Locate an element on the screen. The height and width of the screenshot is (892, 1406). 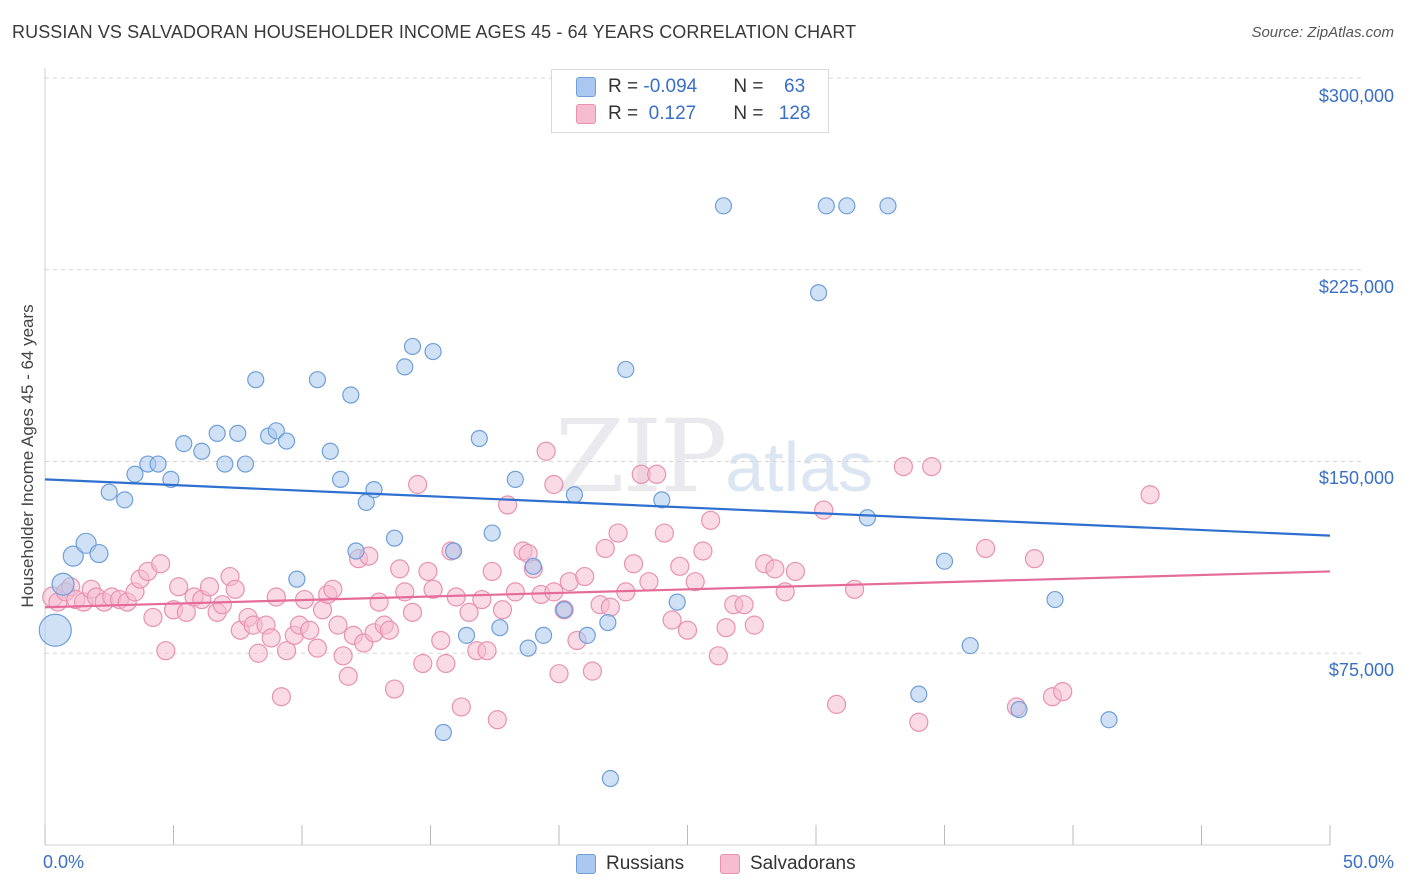
y-tick-label: $300,000 is located at coordinates (1356, 96).